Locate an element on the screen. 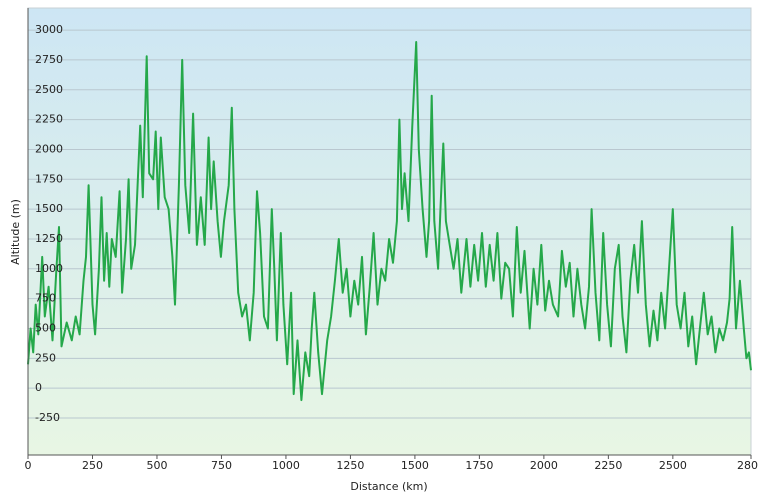  x-tick-label: 2000 is located at coordinates (544, 465).